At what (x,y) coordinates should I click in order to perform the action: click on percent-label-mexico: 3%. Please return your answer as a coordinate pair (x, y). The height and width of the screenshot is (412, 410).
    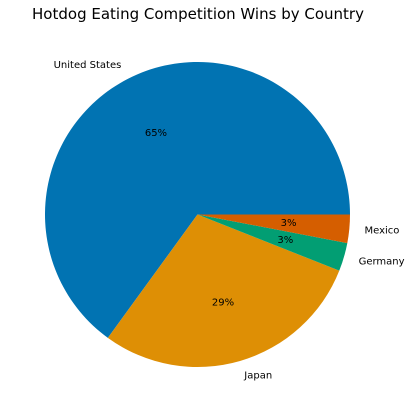
    Looking at the image, I should click on (289, 223).